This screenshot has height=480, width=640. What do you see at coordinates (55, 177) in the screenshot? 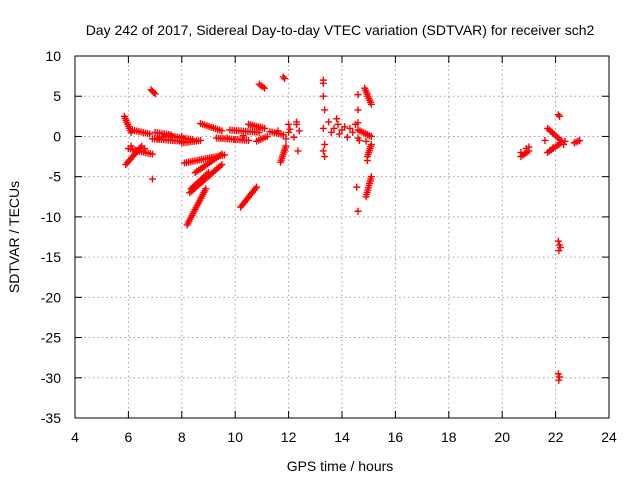
I see `y-tick-label: -5` at bounding box center [55, 177].